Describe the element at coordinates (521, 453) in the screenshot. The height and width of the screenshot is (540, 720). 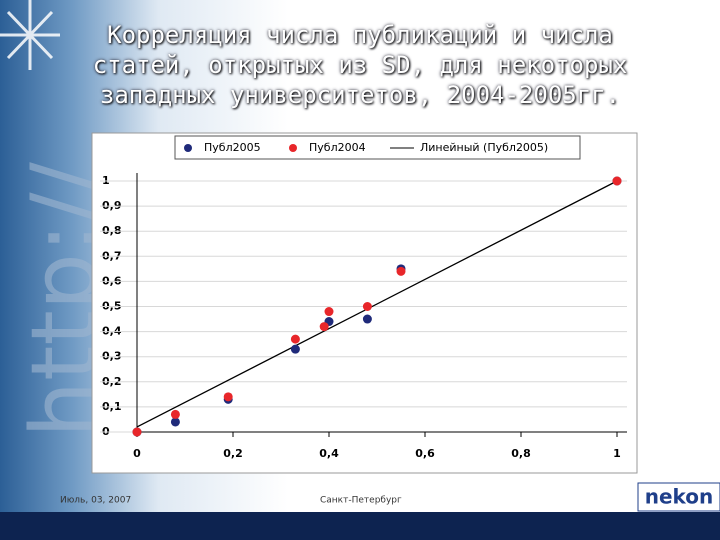
I see `x-tick-label: 0,8` at that location.